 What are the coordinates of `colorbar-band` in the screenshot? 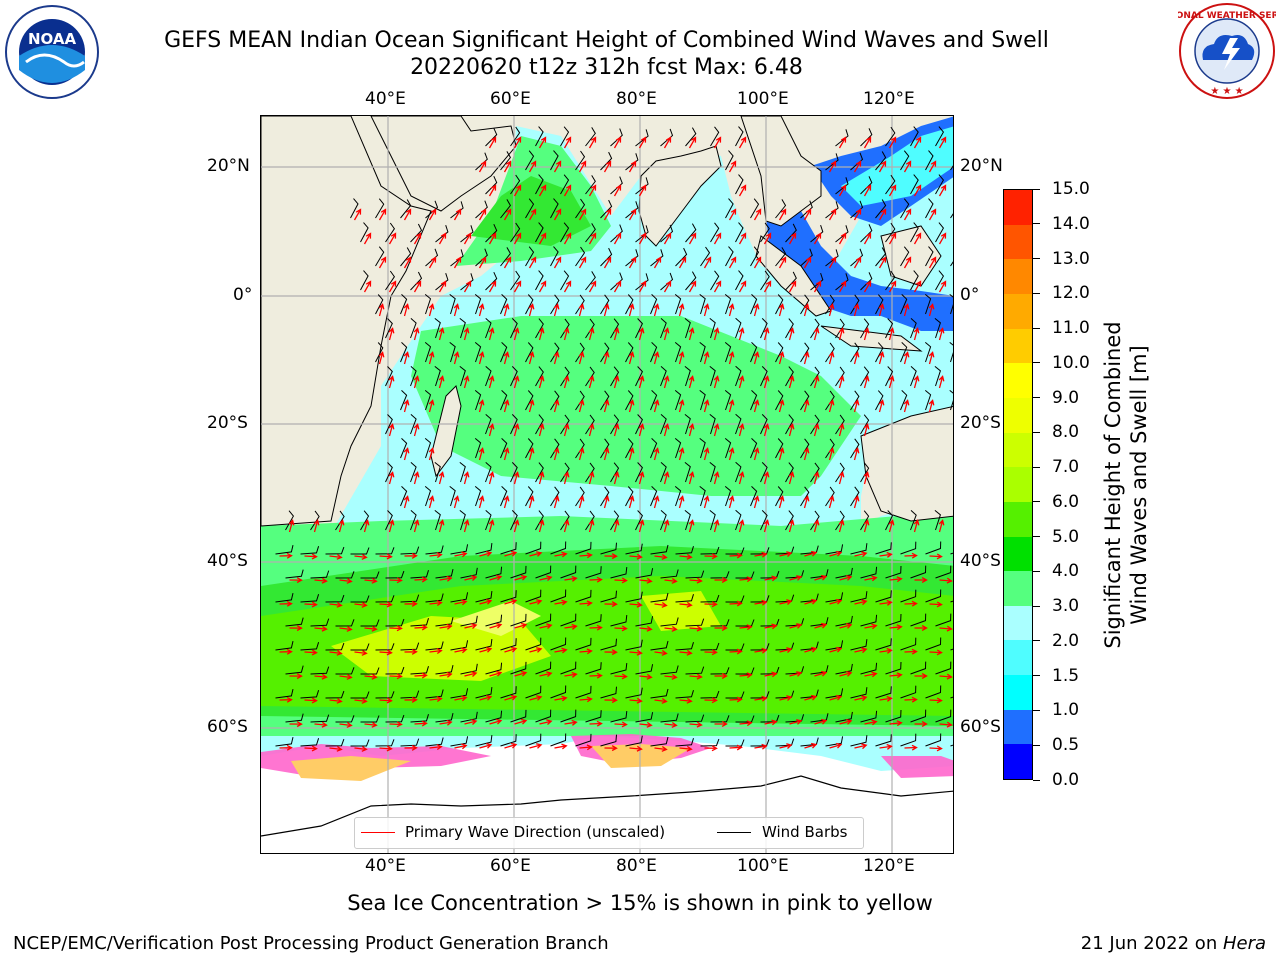 It's located at (1018, 588).